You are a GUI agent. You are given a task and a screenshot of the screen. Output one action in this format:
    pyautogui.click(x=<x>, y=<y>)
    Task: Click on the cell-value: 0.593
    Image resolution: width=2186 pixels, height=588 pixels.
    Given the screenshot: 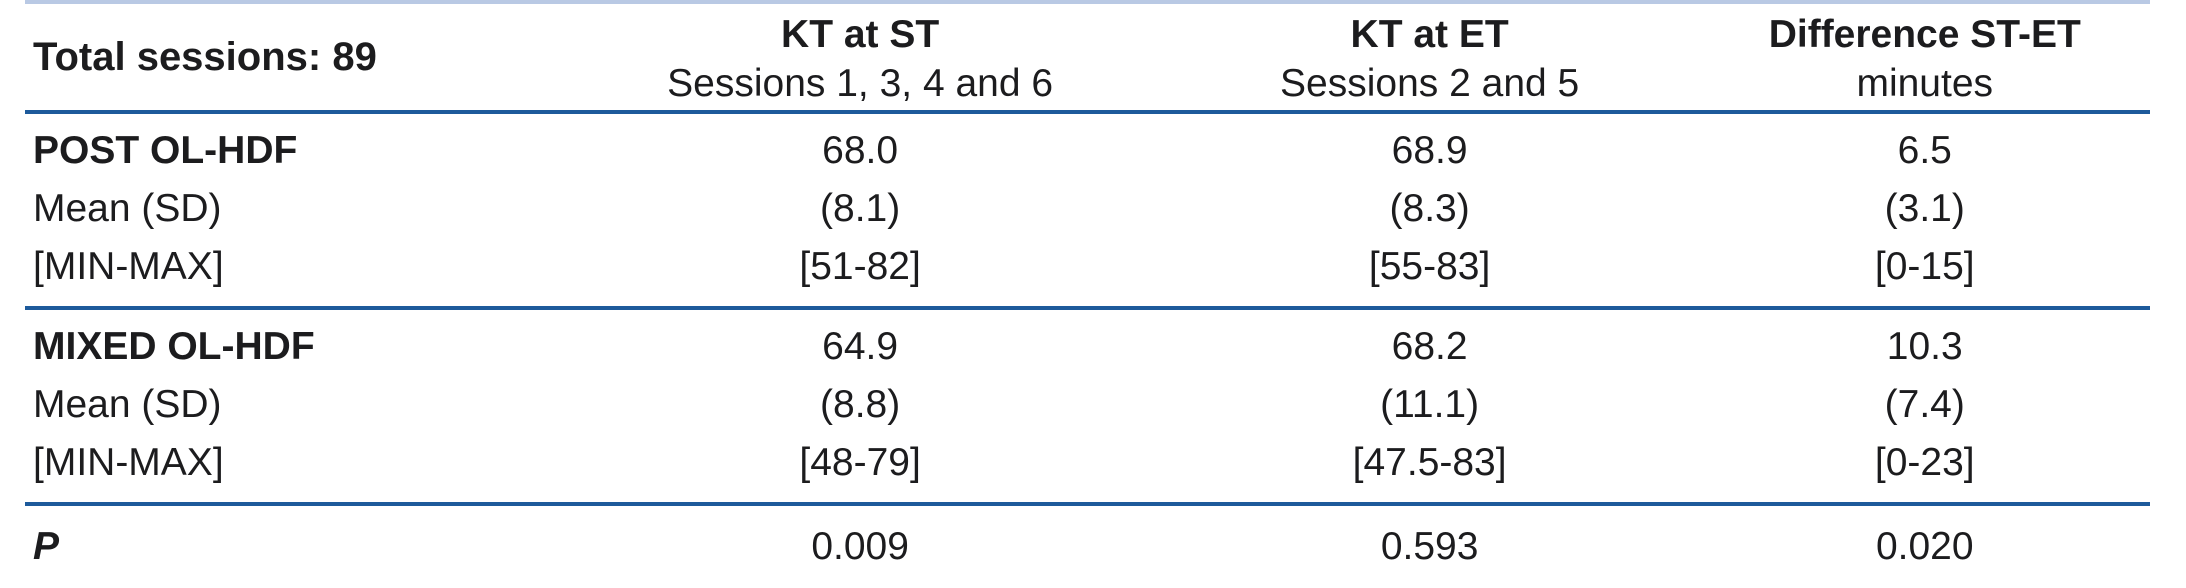 What is the action you would take?
    pyautogui.click(x=1429, y=546)
    